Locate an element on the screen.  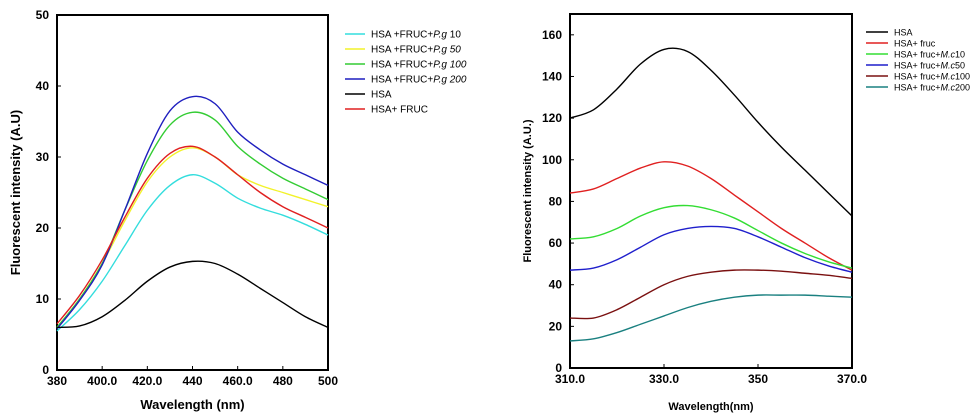
legend-entry-1: HSA +FRUC+P.g 50 is located at coordinates (416, 50).